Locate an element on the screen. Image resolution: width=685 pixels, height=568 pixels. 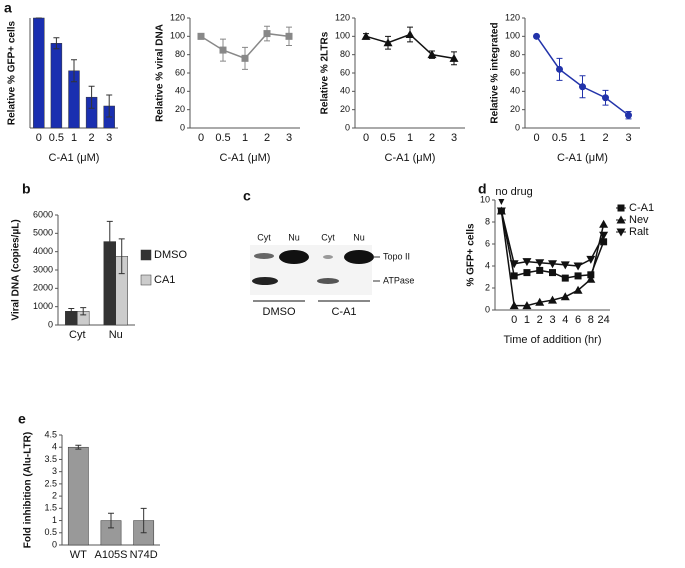
y-axis-label: Relative % integrated is located at coordinates (495, 72).